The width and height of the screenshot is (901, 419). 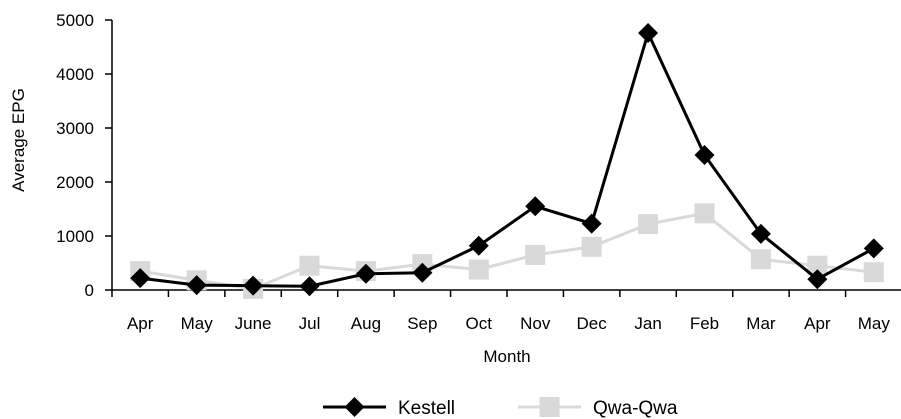 I want to click on x-tick-label-1: May, so click(x=197, y=323).